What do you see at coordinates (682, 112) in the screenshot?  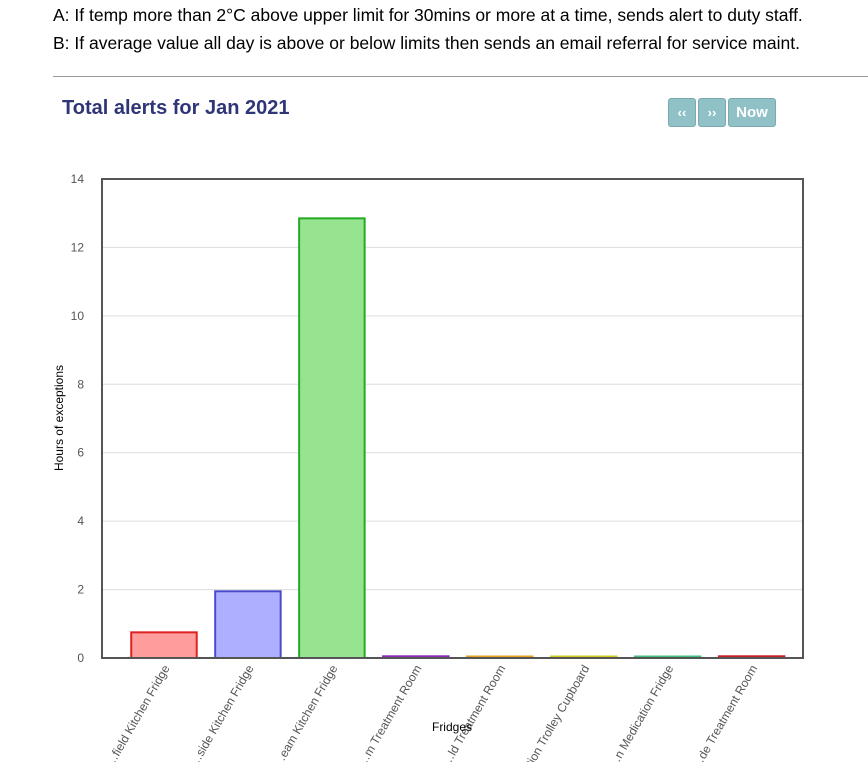 I see `previous-month-button: ‹‹` at bounding box center [682, 112].